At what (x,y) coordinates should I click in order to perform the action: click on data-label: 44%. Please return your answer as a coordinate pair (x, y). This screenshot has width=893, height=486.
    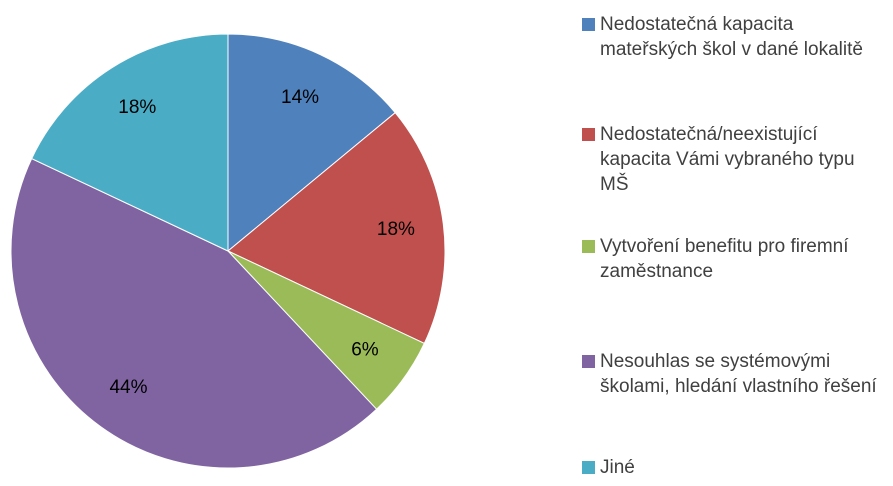
    Looking at the image, I should click on (128, 387).